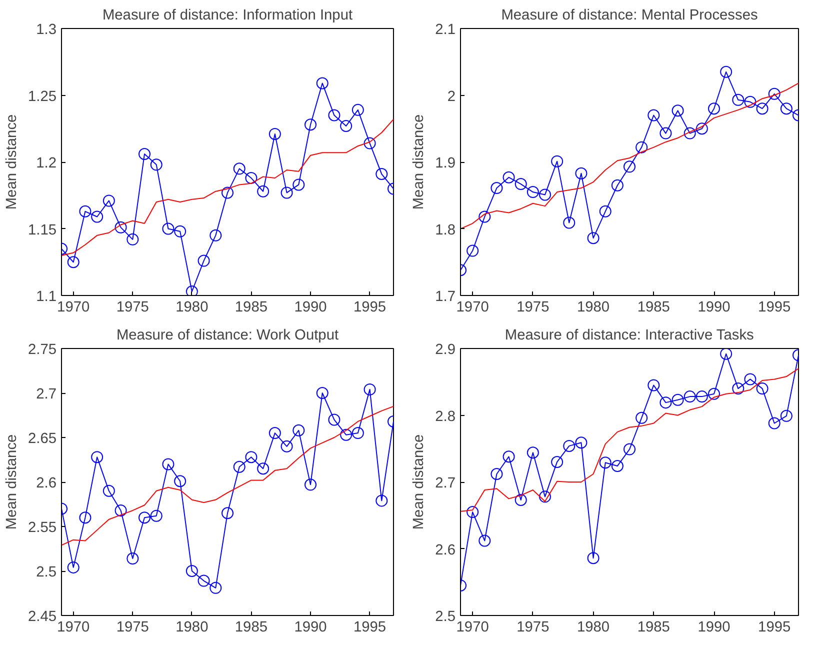 This screenshot has height=647, width=818. I want to click on y-tick-label: 1.7, so click(445, 297).